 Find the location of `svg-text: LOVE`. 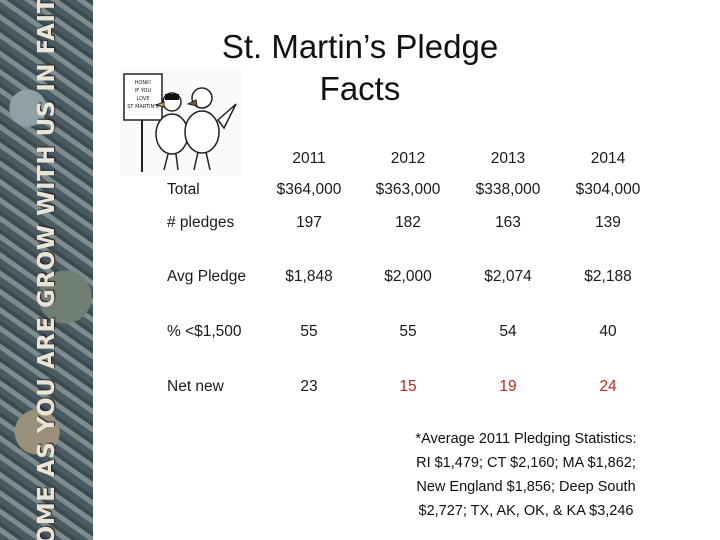

svg-text: LOVE is located at coordinates (142, 99).